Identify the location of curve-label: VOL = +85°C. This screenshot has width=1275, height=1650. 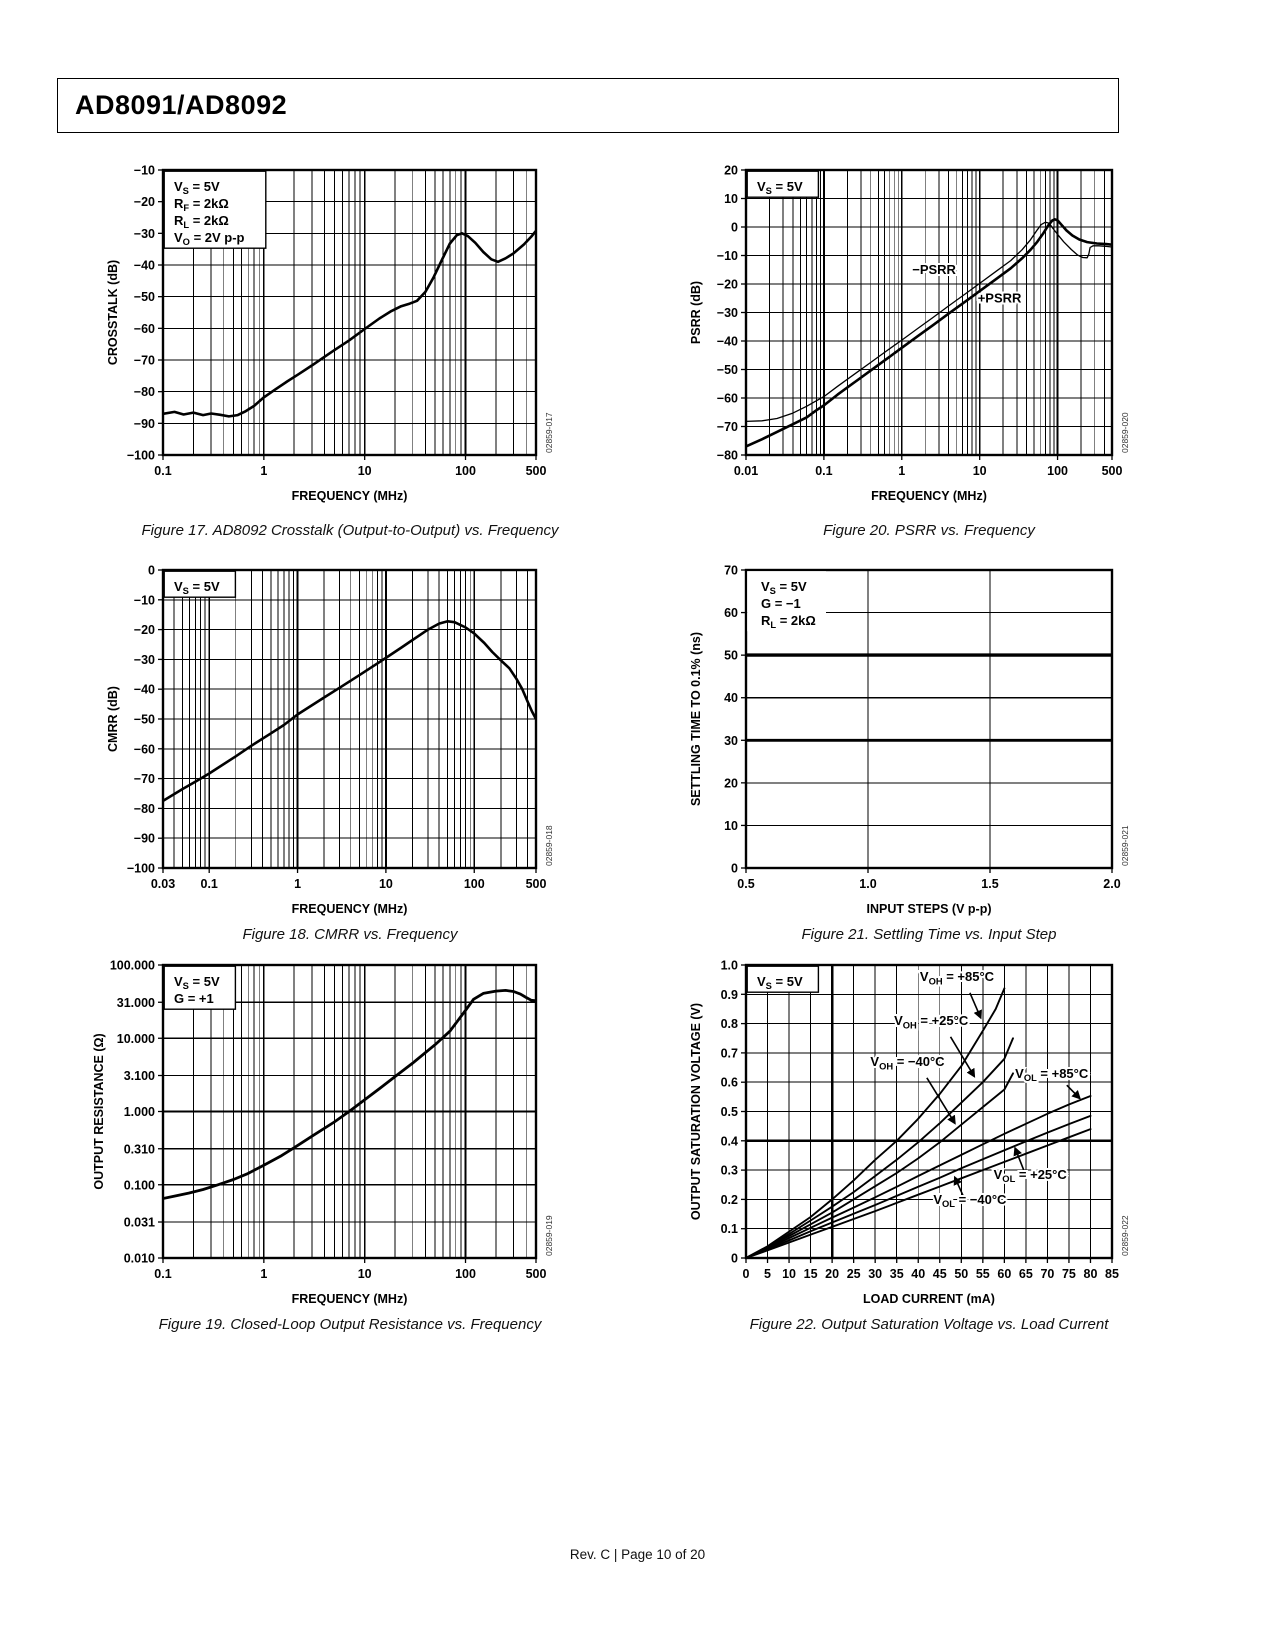
(1052, 1074).